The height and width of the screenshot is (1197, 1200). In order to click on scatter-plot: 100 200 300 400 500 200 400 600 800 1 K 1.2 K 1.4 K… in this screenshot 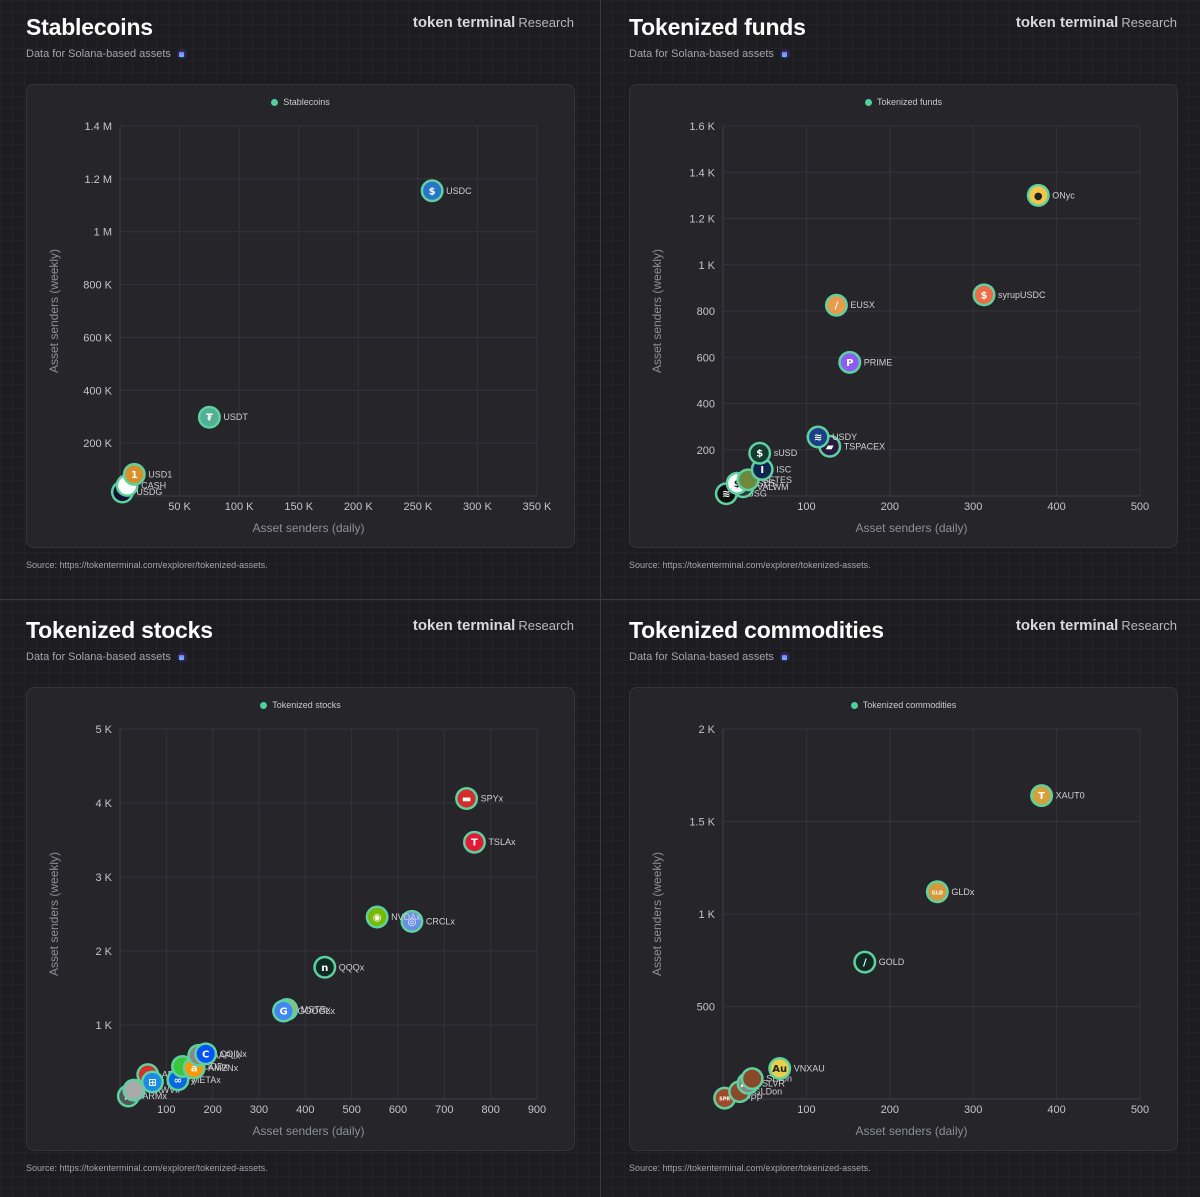, I will do `click(899, 328)`.